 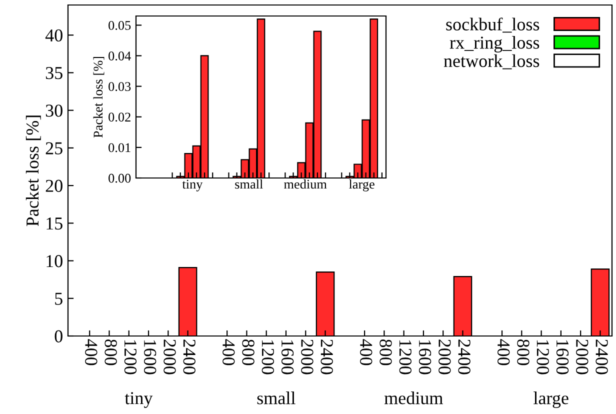 What do you see at coordinates (119, 117) in the screenshot?
I see `y-tick-label: 0.02` at bounding box center [119, 117].